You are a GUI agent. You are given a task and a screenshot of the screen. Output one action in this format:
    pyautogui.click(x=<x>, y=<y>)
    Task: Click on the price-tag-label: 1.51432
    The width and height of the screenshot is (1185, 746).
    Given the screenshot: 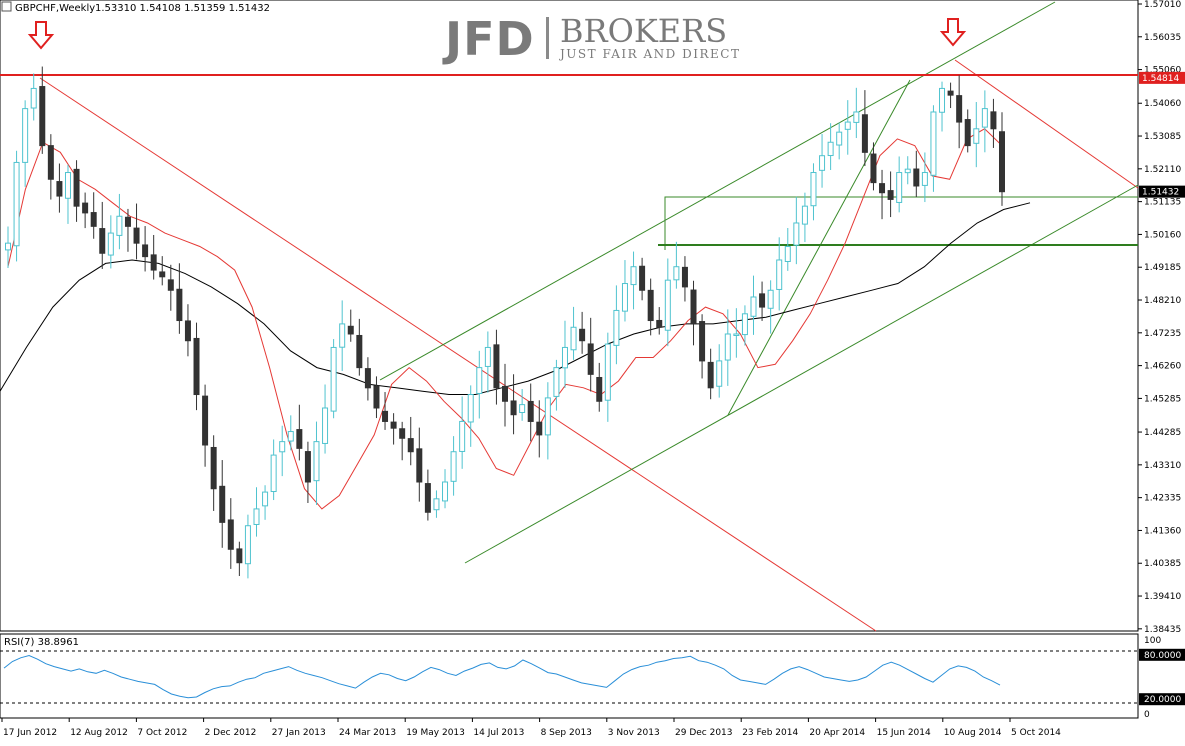 What is the action you would take?
    pyautogui.click(x=1160, y=193)
    